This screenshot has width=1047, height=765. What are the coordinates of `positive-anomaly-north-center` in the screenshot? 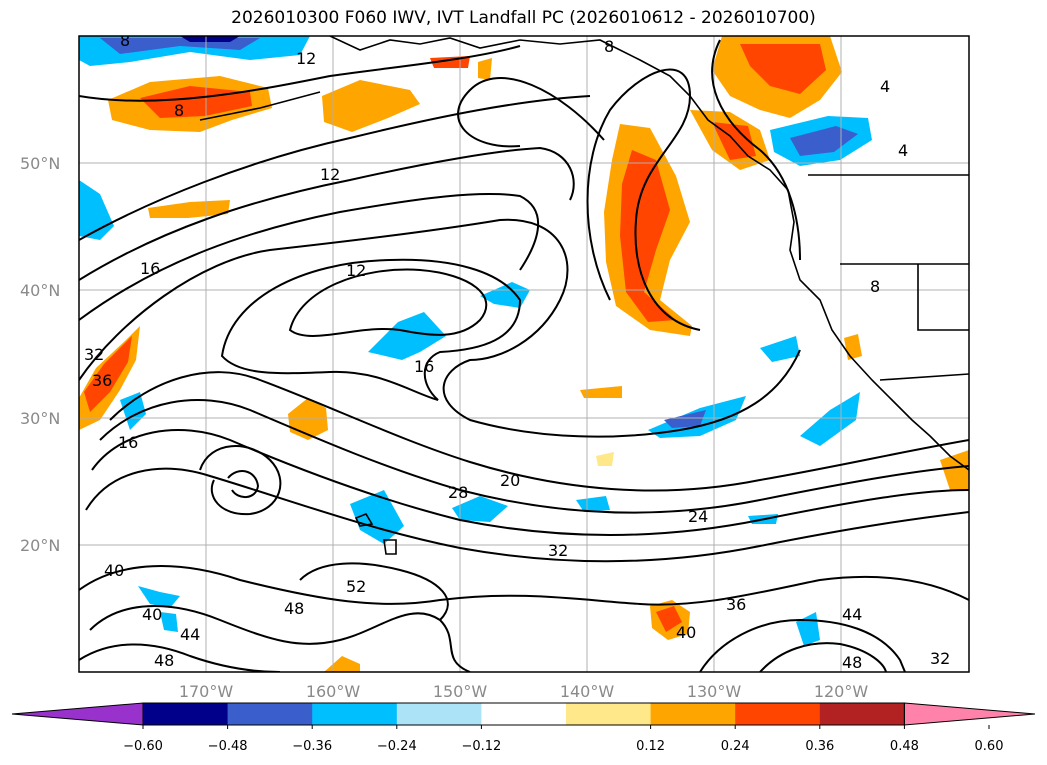 It's located at (371, 106).